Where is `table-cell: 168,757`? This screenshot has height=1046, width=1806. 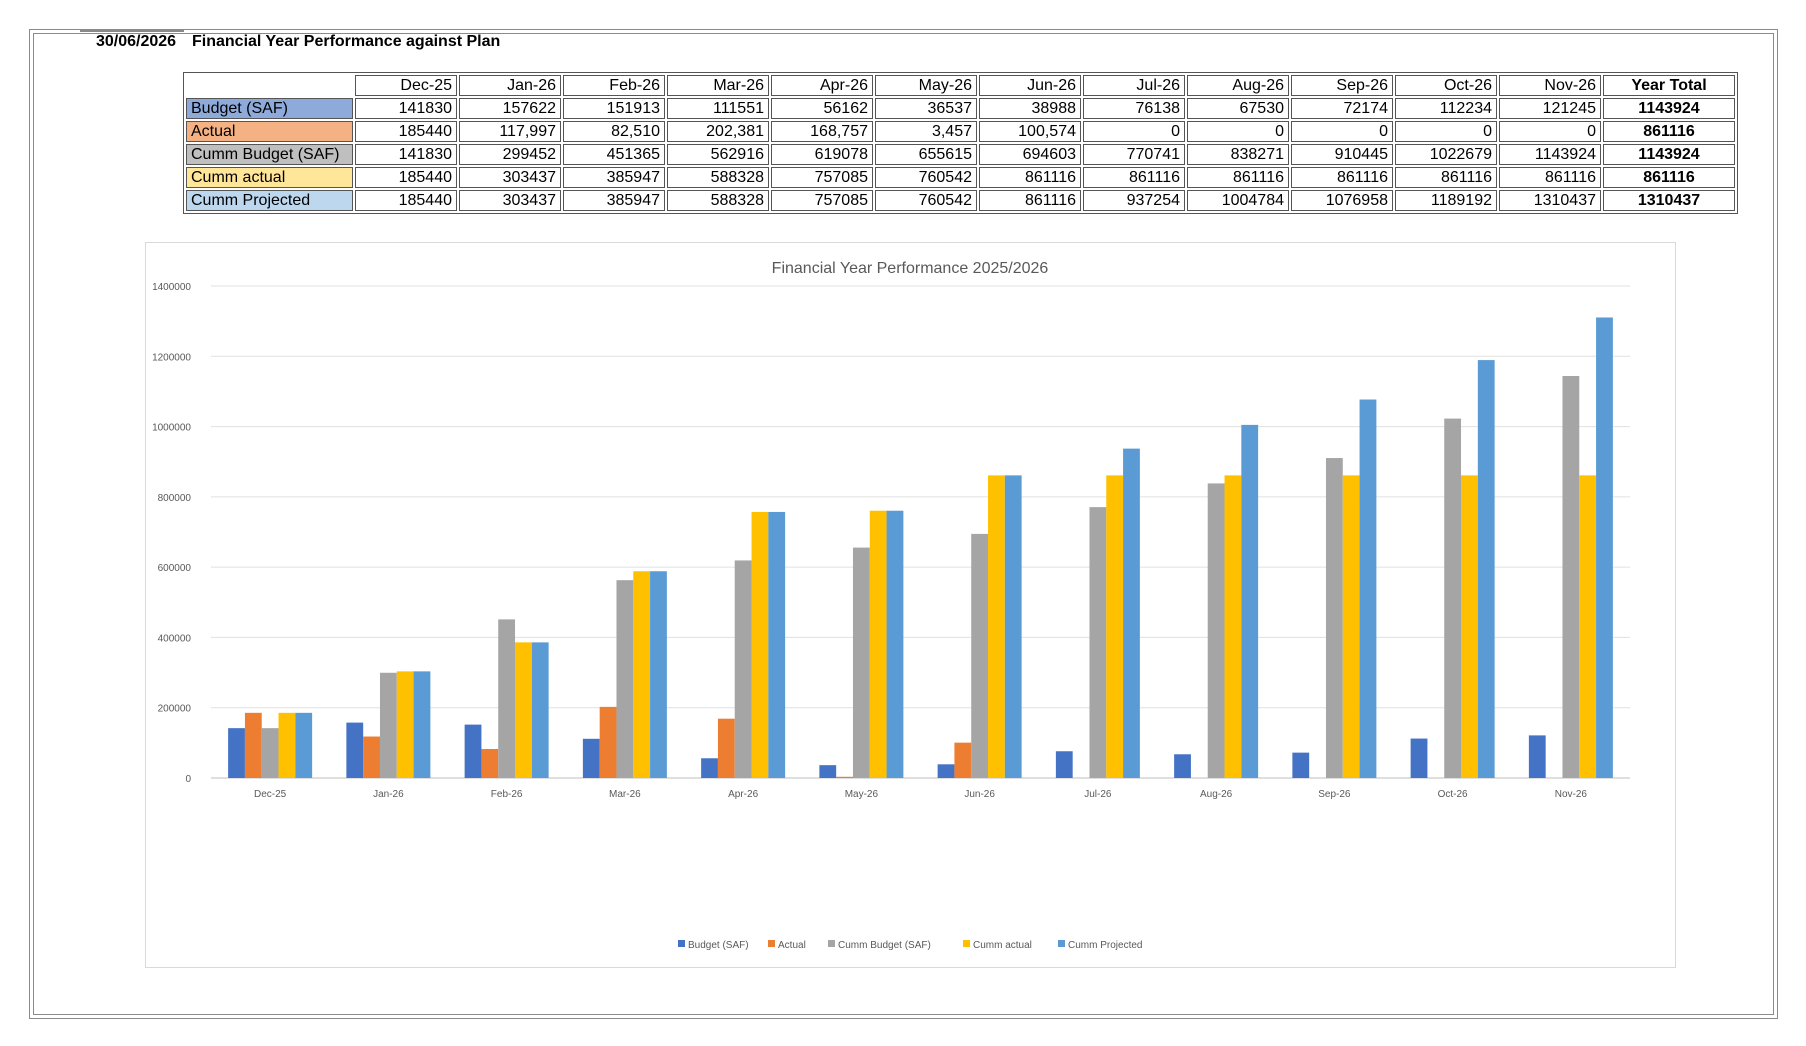 table-cell: 168,757 is located at coordinates (822, 131).